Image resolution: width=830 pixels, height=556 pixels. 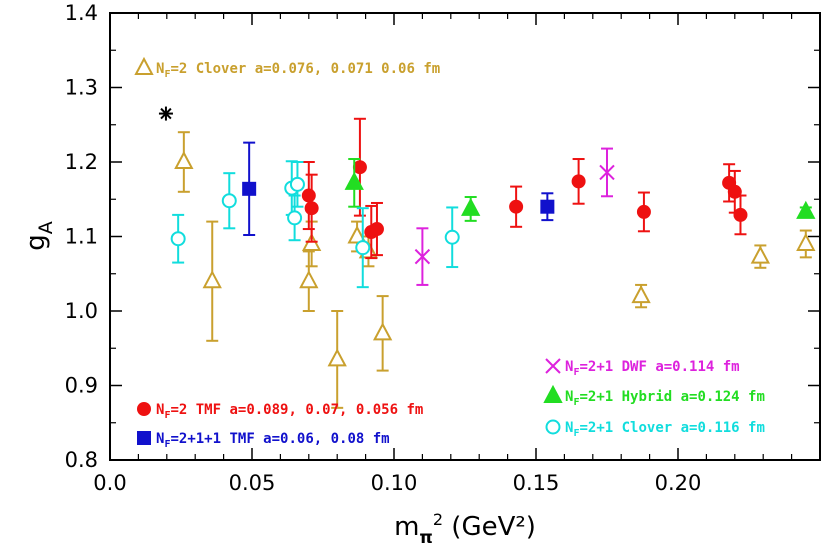 What do you see at coordinates (109, 483) in the screenshot?
I see `x-tick-label: 0.0` at bounding box center [109, 483].